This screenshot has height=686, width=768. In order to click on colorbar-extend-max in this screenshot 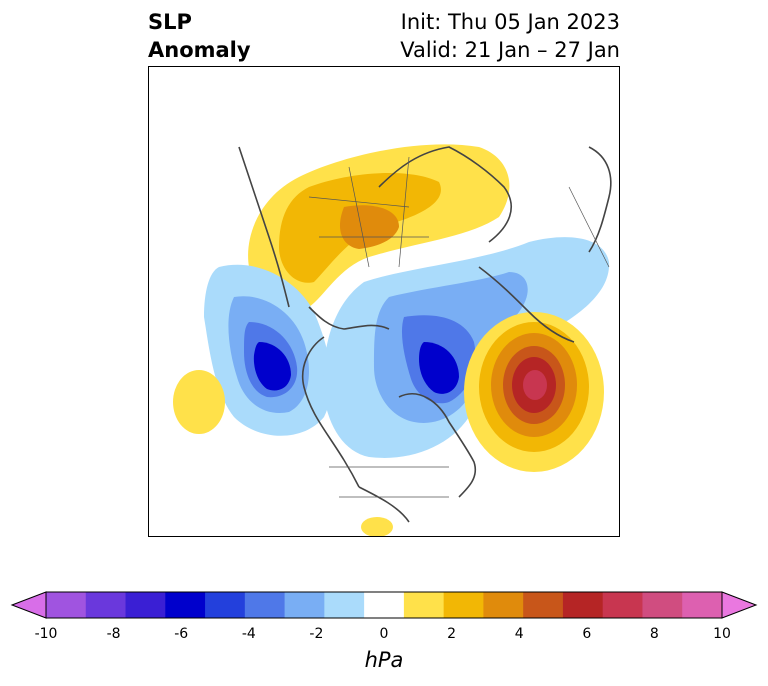, I will do `click(739, 605)`.